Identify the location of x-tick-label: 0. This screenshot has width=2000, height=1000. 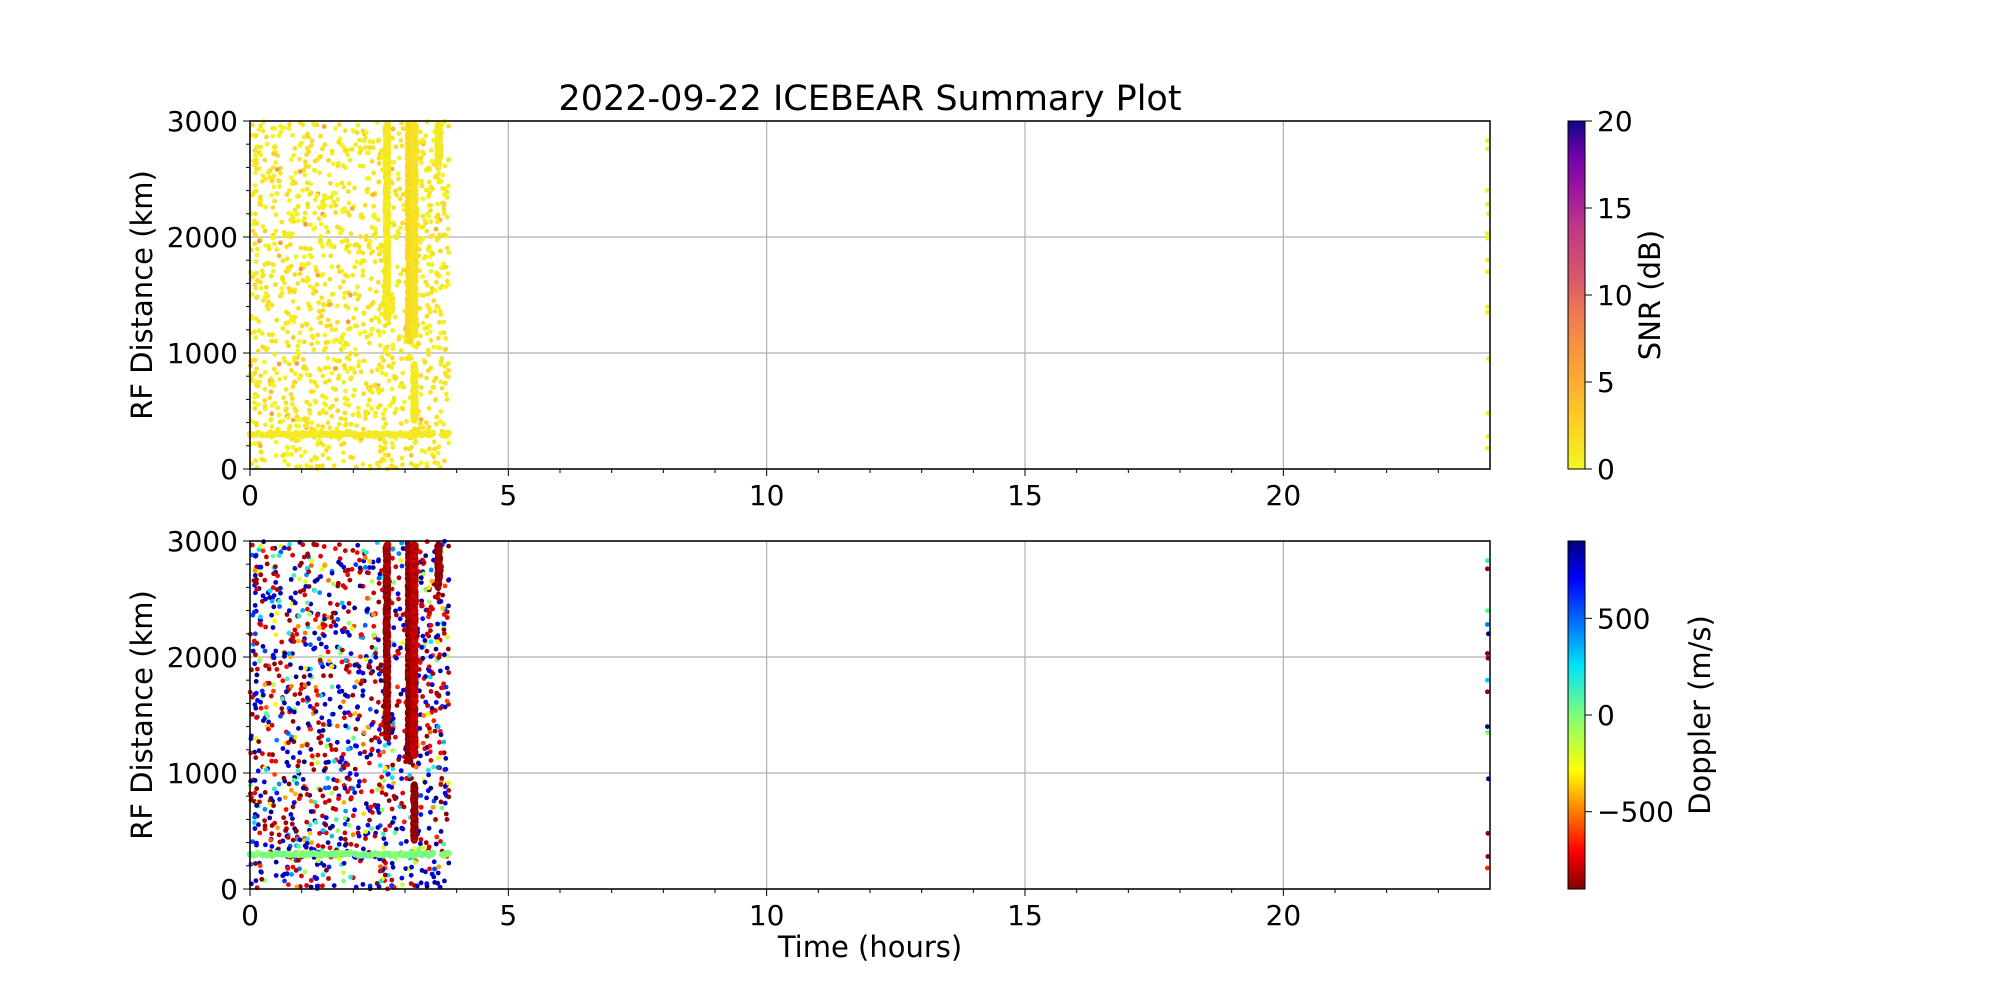
(250, 495).